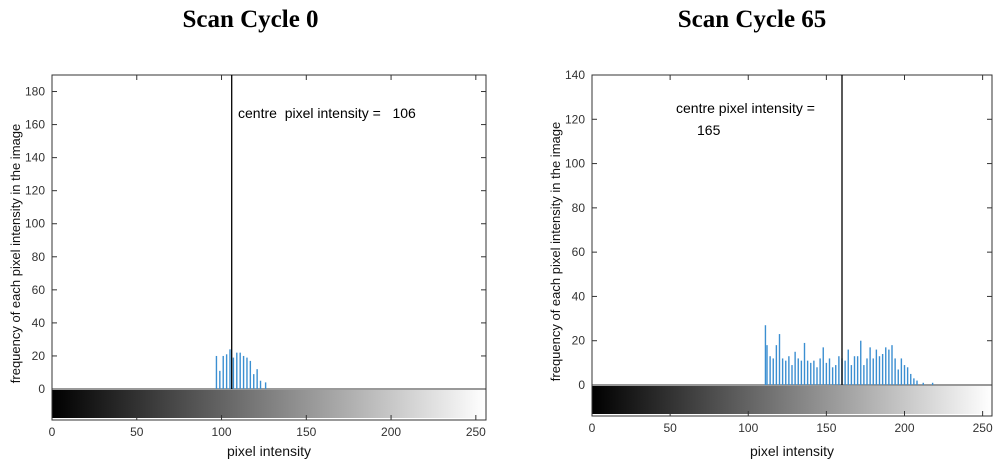  What do you see at coordinates (752, 19) in the screenshot?
I see `chart-title: Scan Cycle 65` at bounding box center [752, 19].